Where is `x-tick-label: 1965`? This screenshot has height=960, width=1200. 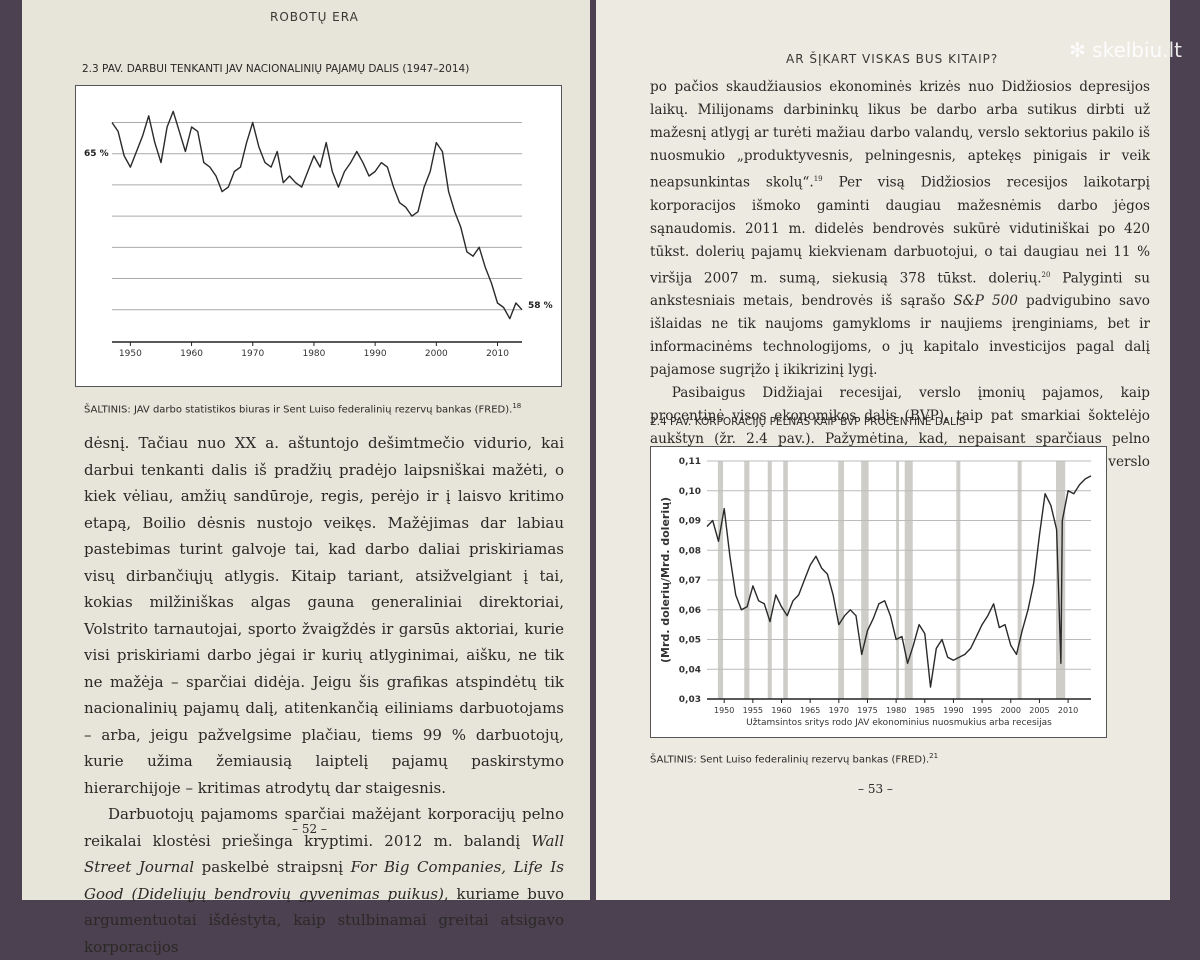 x-tick-label: 1965 is located at coordinates (810, 710).